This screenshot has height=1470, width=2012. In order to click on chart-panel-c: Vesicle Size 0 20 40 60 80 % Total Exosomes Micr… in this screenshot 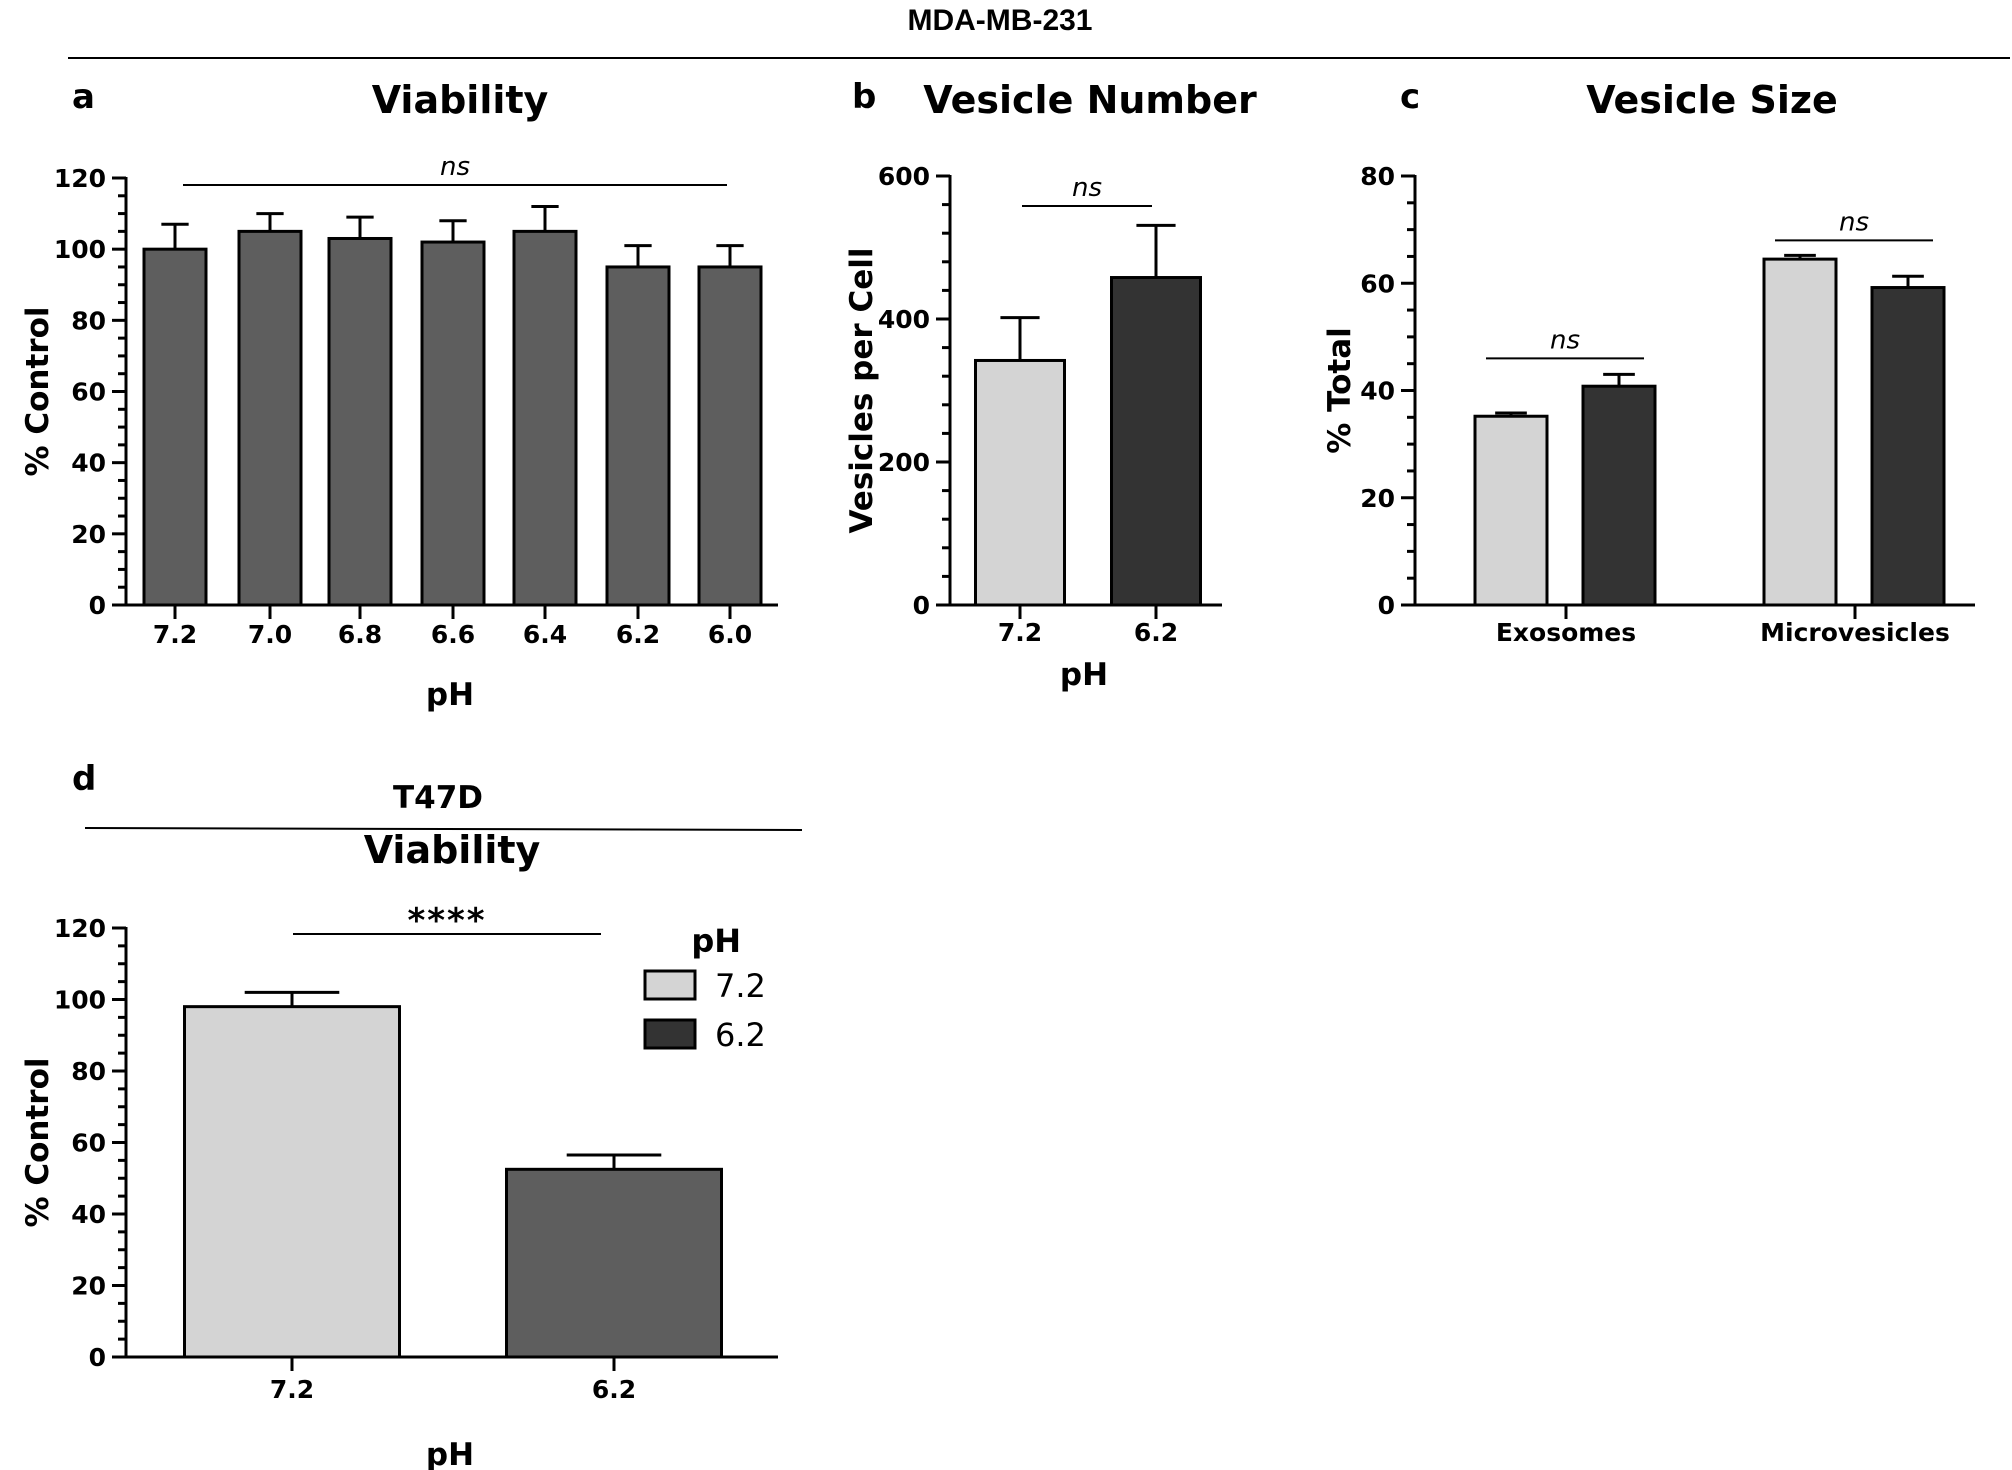, I will do `click(1648, 362)`.